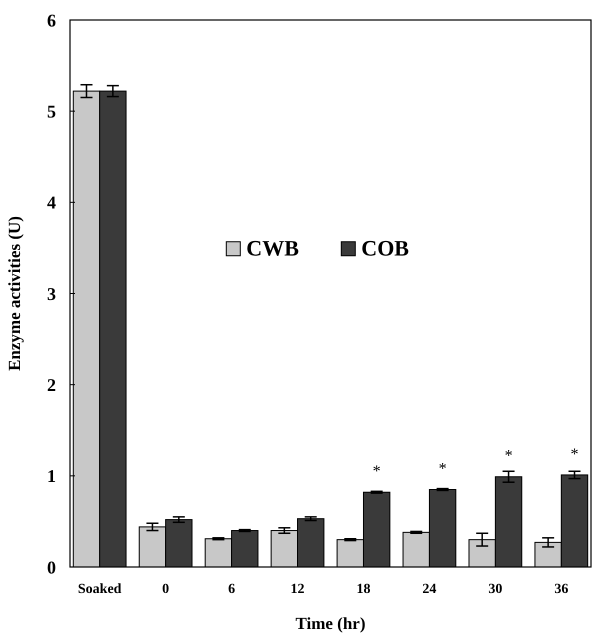  What do you see at coordinates (297, 589) in the screenshot?
I see `x-tick-label: 12` at bounding box center [297, 589].